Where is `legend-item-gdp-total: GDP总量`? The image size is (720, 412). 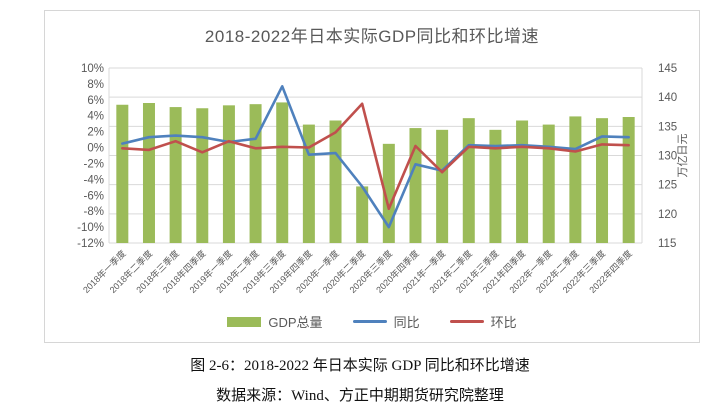
legend-item-gdp-total: GDP总量 is located at coordinates (275, 321).